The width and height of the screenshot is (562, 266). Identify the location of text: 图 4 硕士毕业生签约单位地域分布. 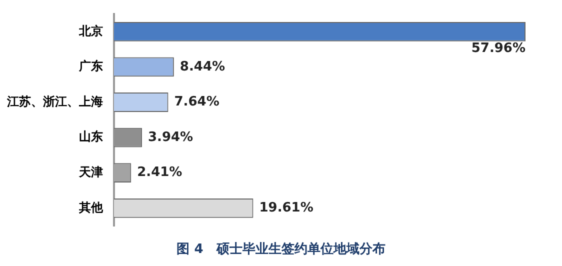
(281, 249).